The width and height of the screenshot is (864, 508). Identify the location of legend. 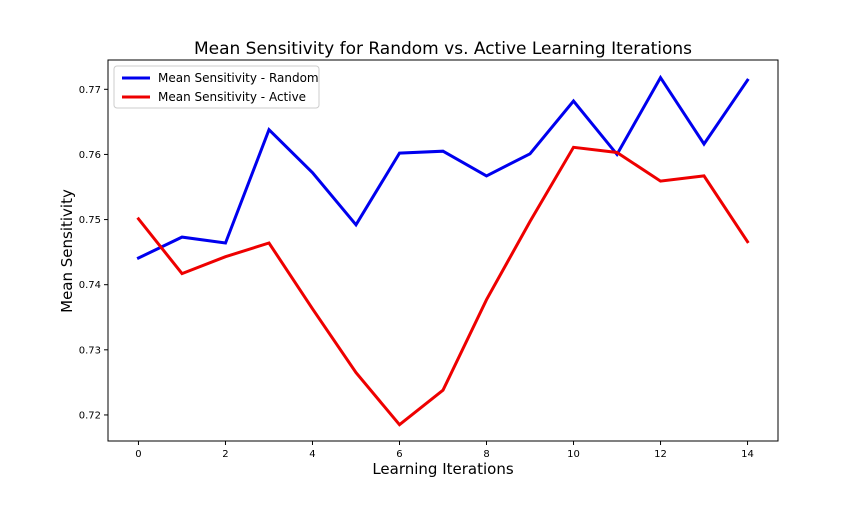
(216, 87).